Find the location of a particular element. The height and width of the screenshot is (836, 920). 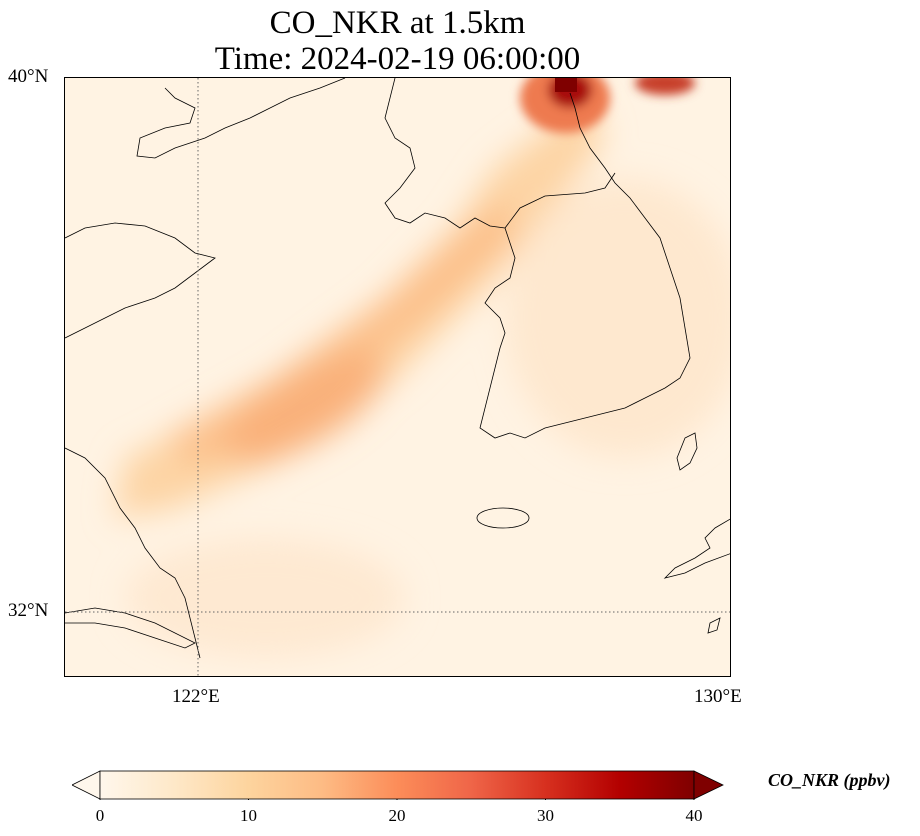

map-title-line1: CO_NKR at 1.5km is located at coordinates (397, 23).